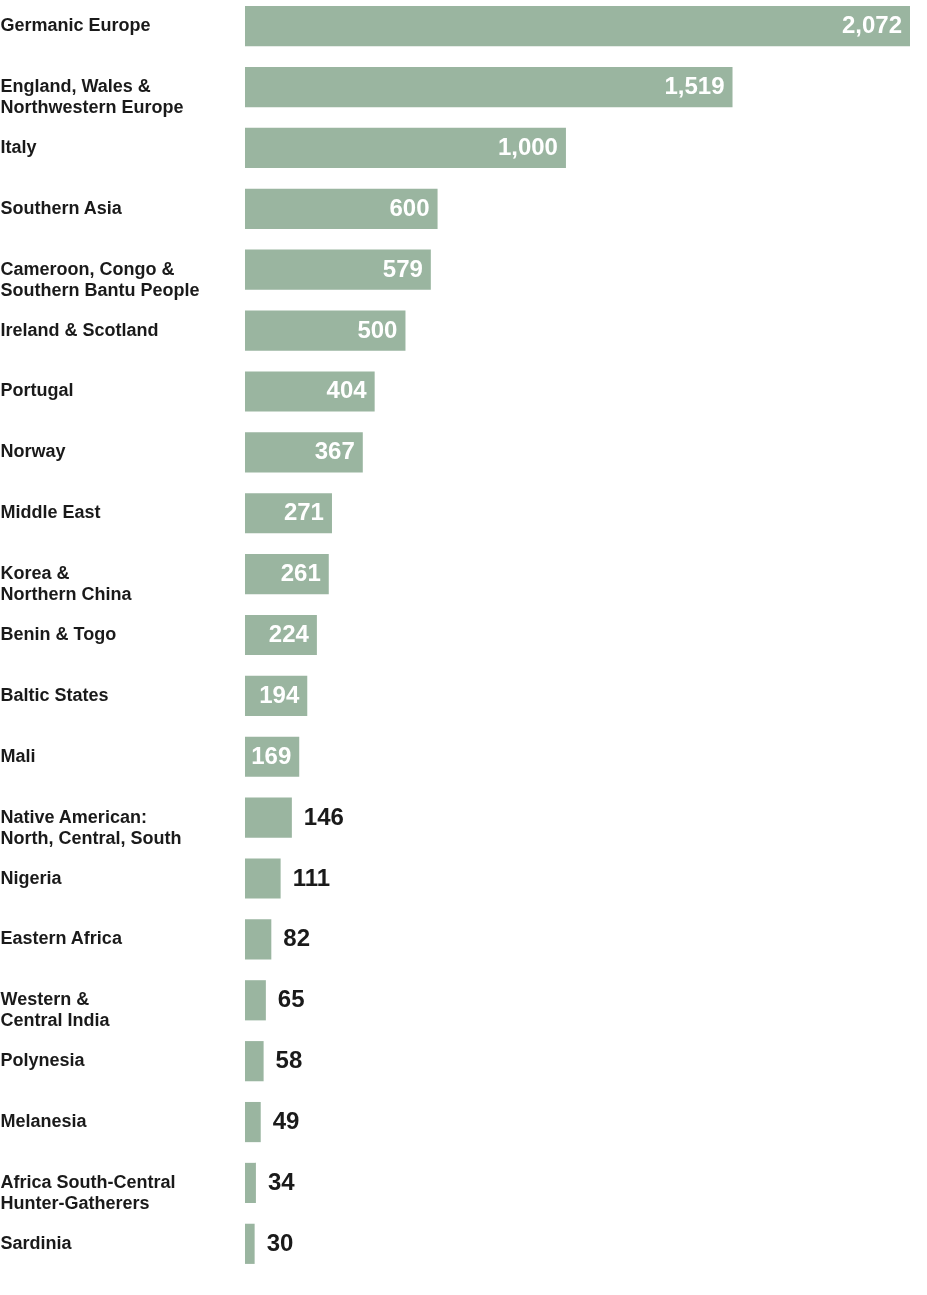 This screenshot has height=1295, width=927. What do you see at coordinates (54, 694) in the screenshot?
I see `y-tick-label: Baltic States` at bounding box center [54, 694].